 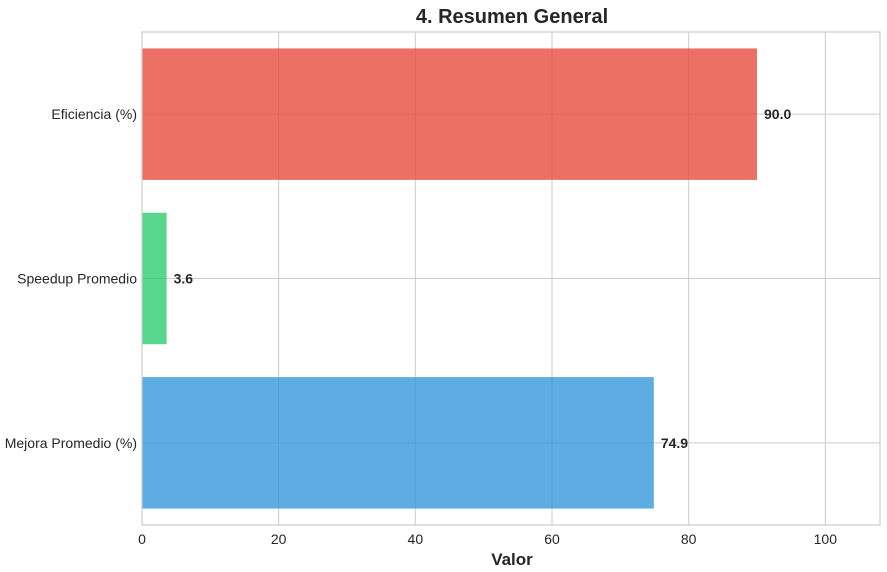 I want to click on bar-value-label: 3.6, so click(x=184, y=279).